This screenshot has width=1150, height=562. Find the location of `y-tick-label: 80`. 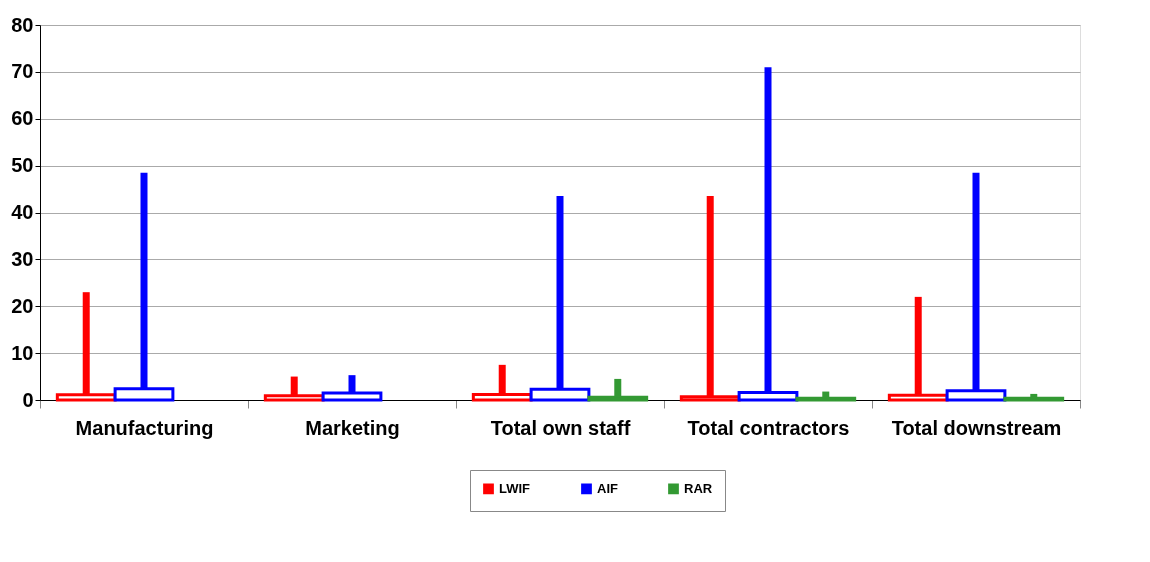

y-tick-label: 80 is located at coordinates (22, 24).